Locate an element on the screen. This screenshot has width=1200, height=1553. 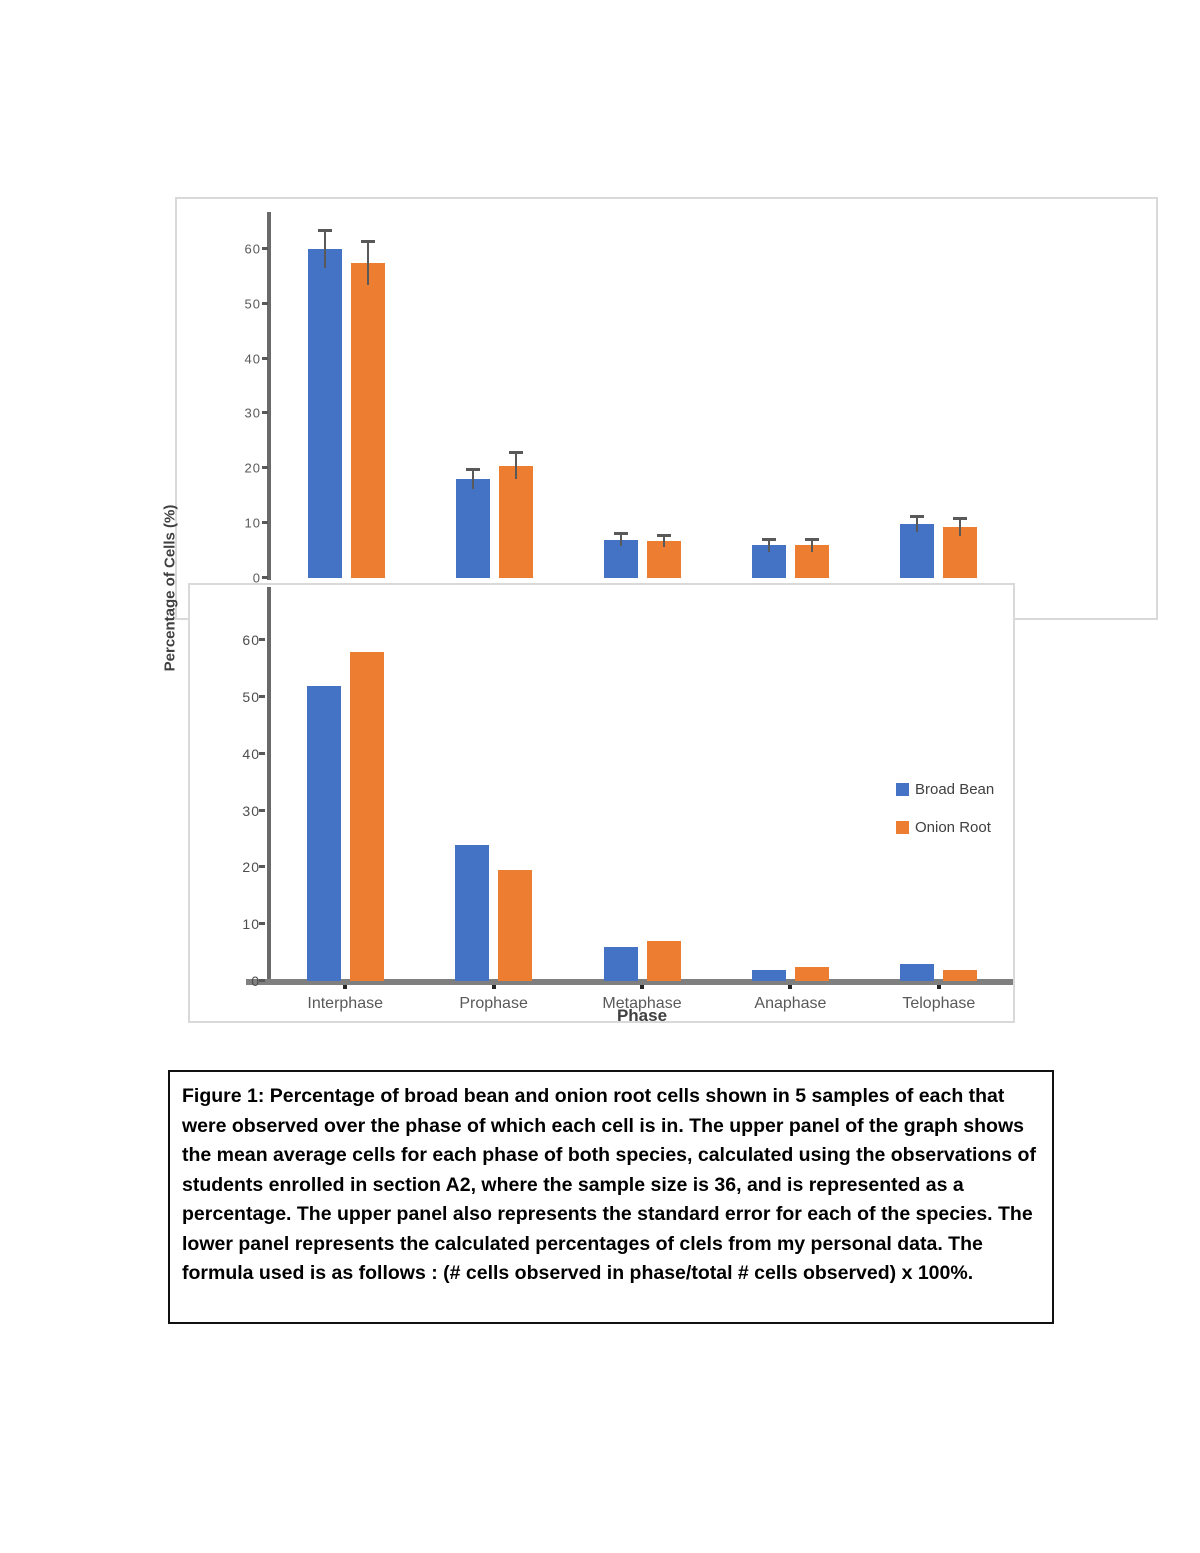
x-axis-title: Phase is located at coordinates (642, 1015).